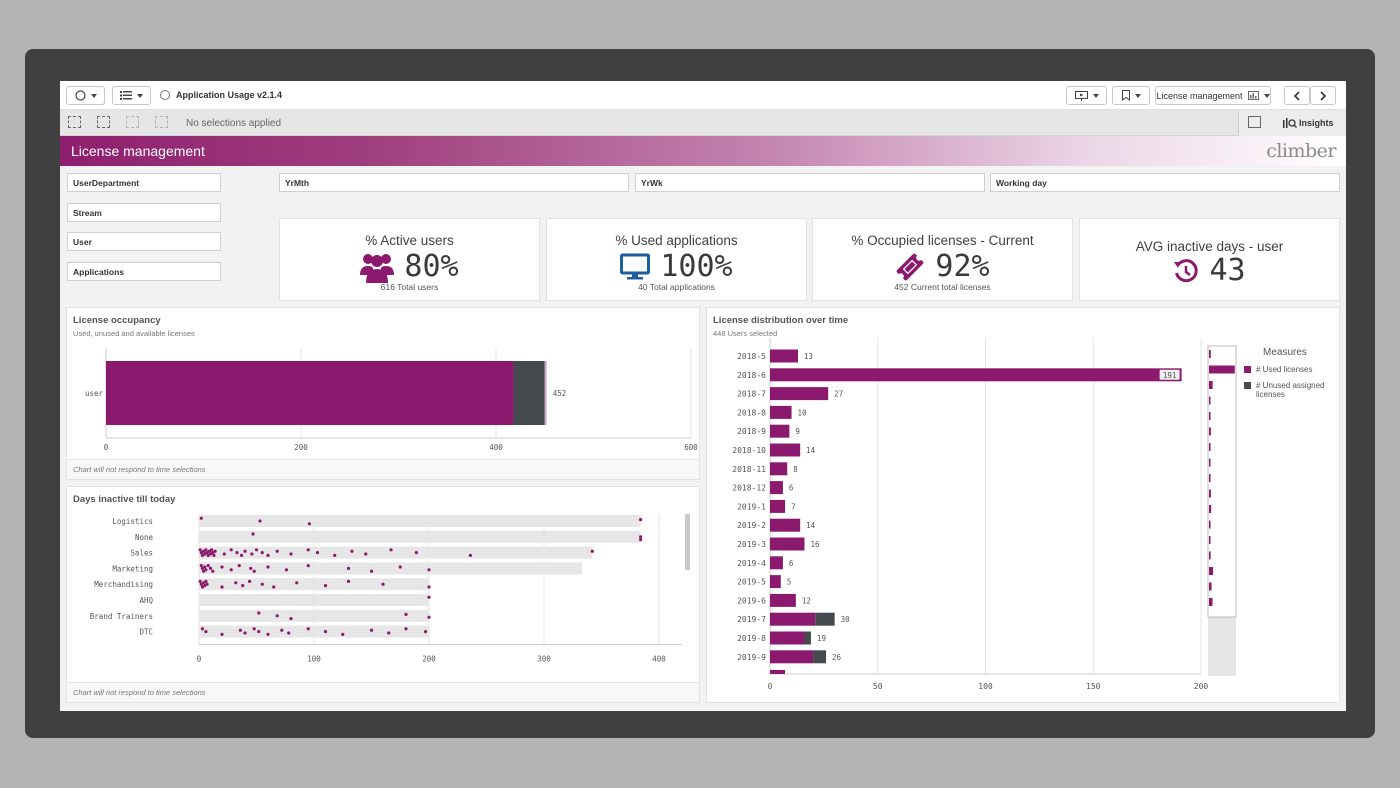  I want to click on step-back-icon, so click(103, 122).